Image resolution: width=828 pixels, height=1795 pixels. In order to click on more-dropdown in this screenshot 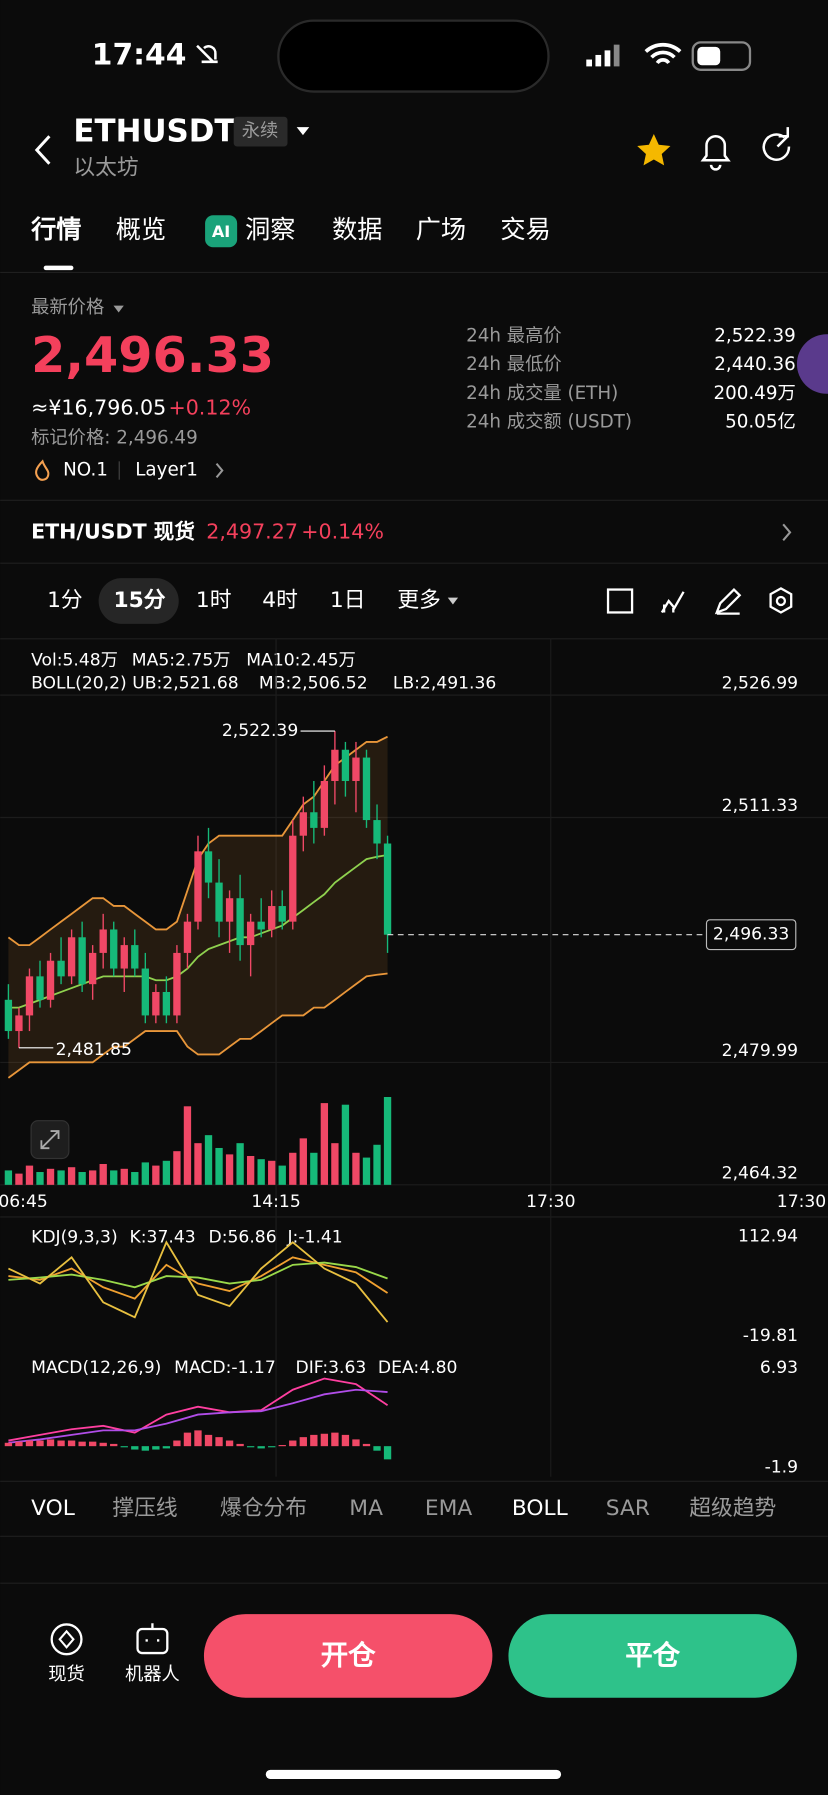, I will do `click(453, 601)`.